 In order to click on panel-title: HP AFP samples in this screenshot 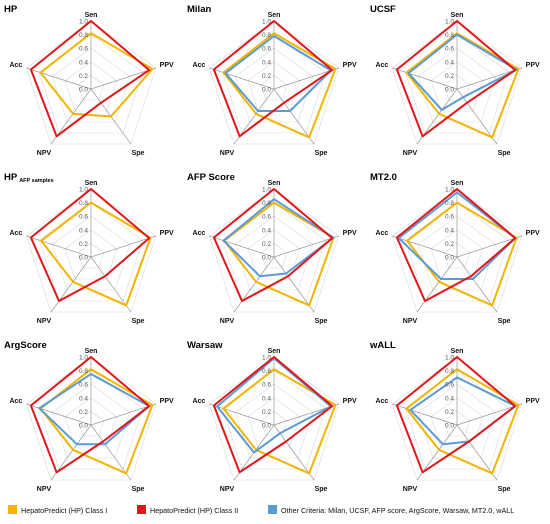, I will do `click(29, 178)`.